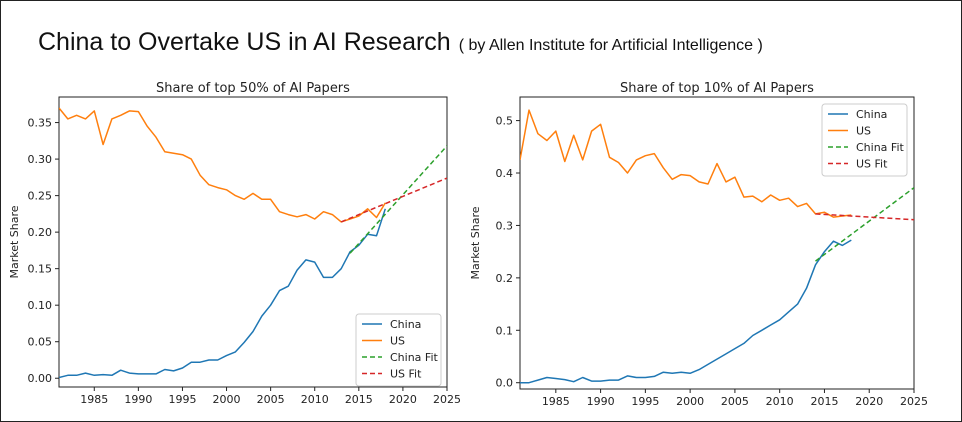 This screenshot has height=422, width=962. I want to click on chart2-xtick-label: 1995, so click(645, 401).